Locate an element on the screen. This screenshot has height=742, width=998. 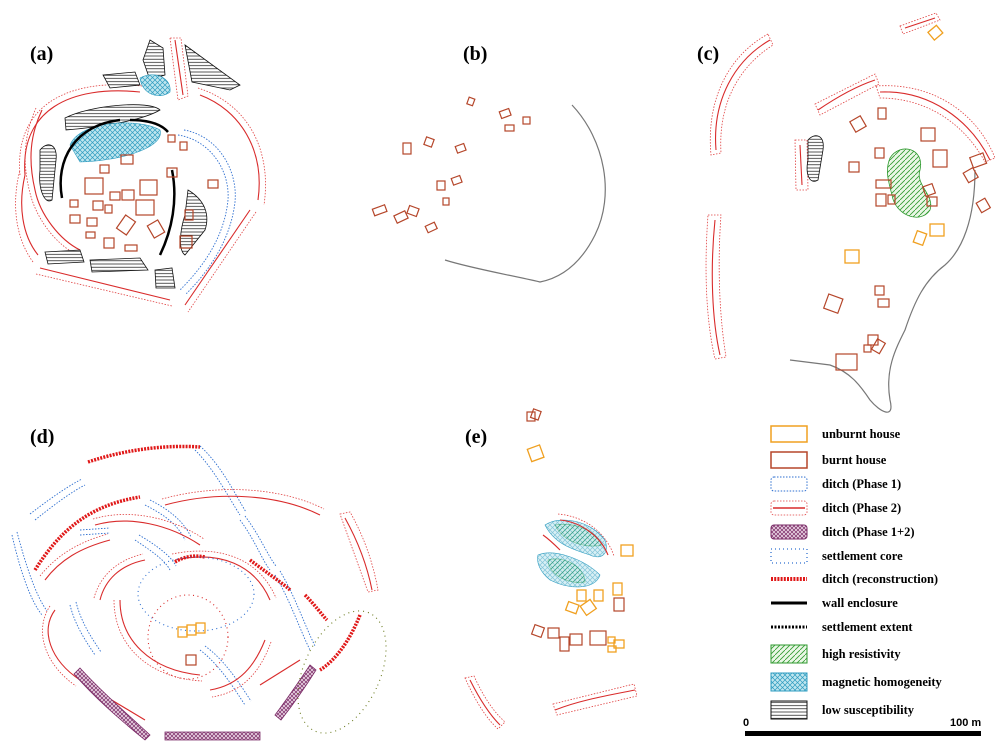
legend-label-ditch-reconstruction: ditch (reconstruction) is located at coordinates (880, 579).